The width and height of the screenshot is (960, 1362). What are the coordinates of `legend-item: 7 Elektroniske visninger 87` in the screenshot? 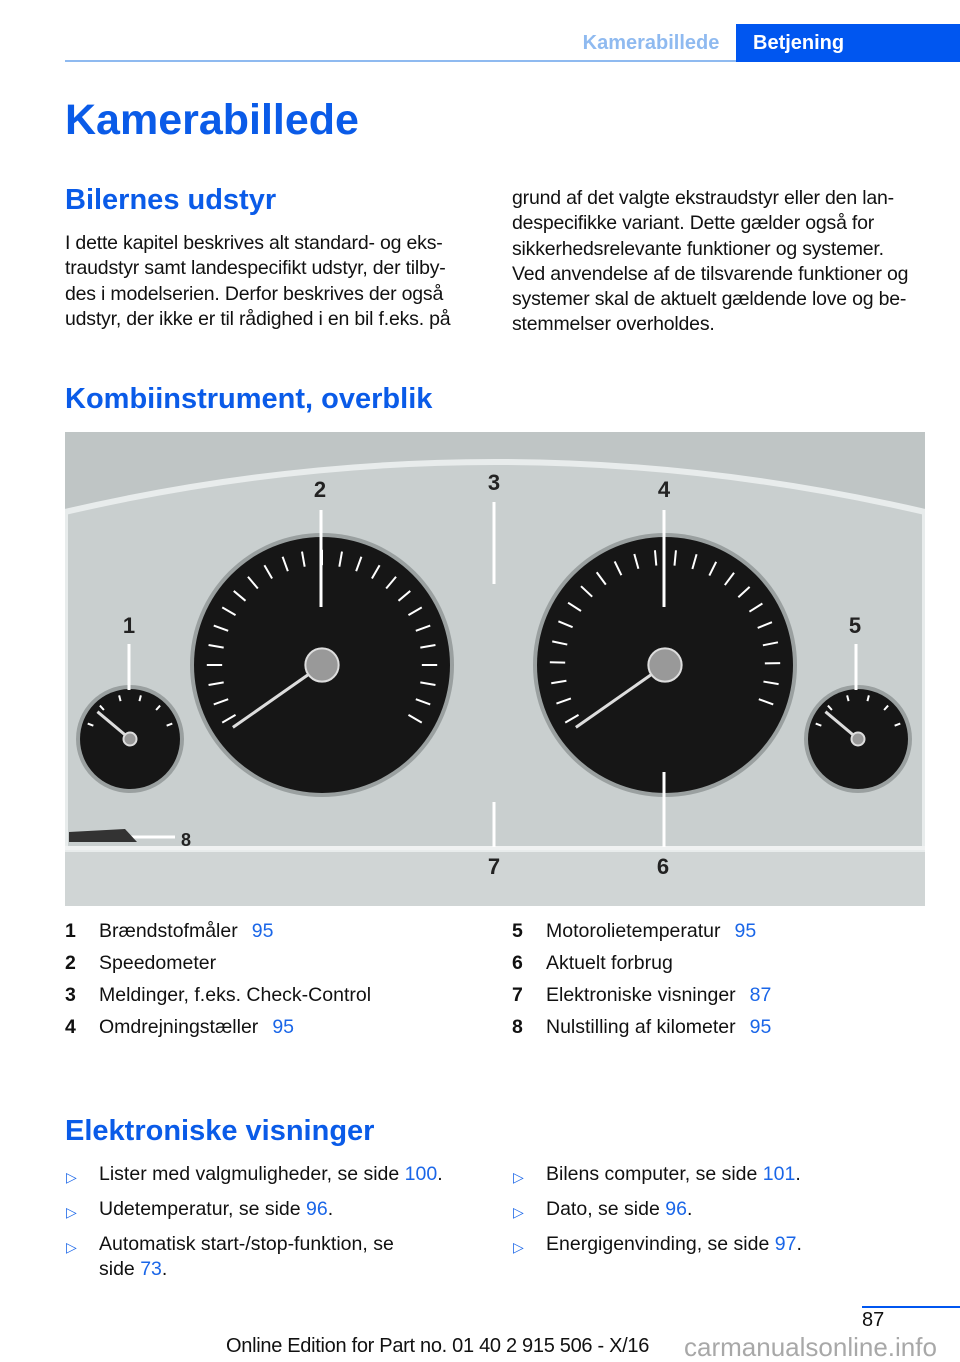 It's located at (641, 995).